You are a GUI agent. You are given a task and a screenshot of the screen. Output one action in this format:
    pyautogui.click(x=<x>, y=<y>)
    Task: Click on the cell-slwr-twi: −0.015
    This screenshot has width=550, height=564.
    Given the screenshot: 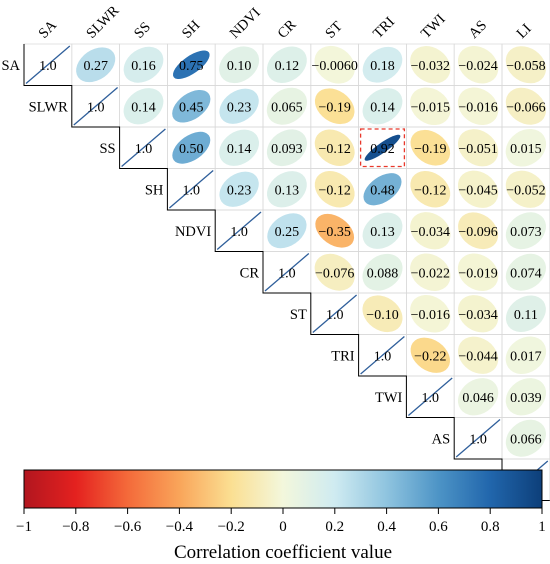 What is the action you would take?
    pyautogui.click(x=430, y=106)
    